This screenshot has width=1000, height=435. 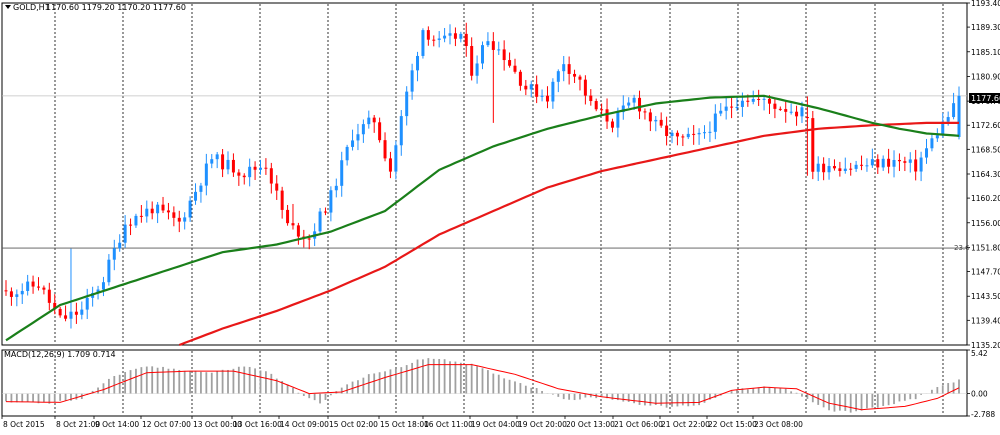 I want to click on time-axis-label: 15 Oct 18:00, so click(x=404, y=424).